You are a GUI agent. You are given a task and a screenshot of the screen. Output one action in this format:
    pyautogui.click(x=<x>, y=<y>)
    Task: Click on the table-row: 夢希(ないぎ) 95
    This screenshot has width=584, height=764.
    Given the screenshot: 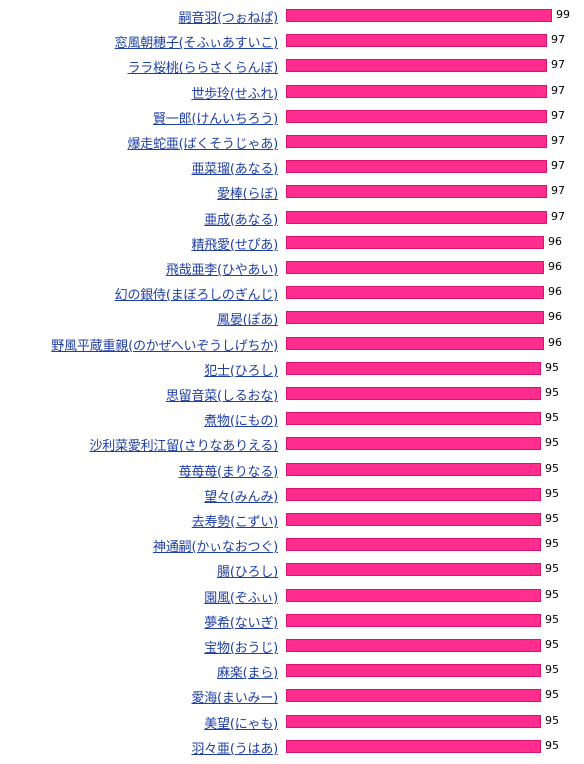 What is the action you would take?
    pyautogui.click(x=292, y=621)
    